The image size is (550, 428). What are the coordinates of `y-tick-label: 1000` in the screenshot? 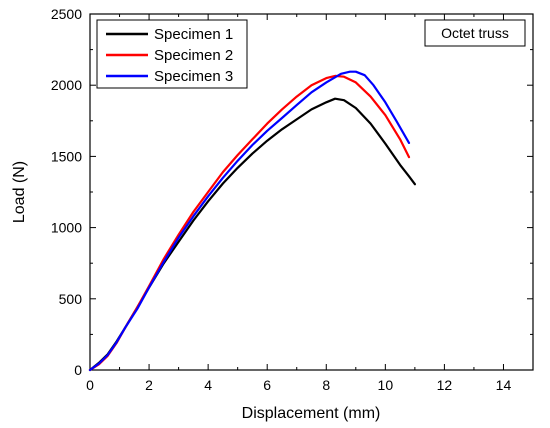 It's located at (66, 228).